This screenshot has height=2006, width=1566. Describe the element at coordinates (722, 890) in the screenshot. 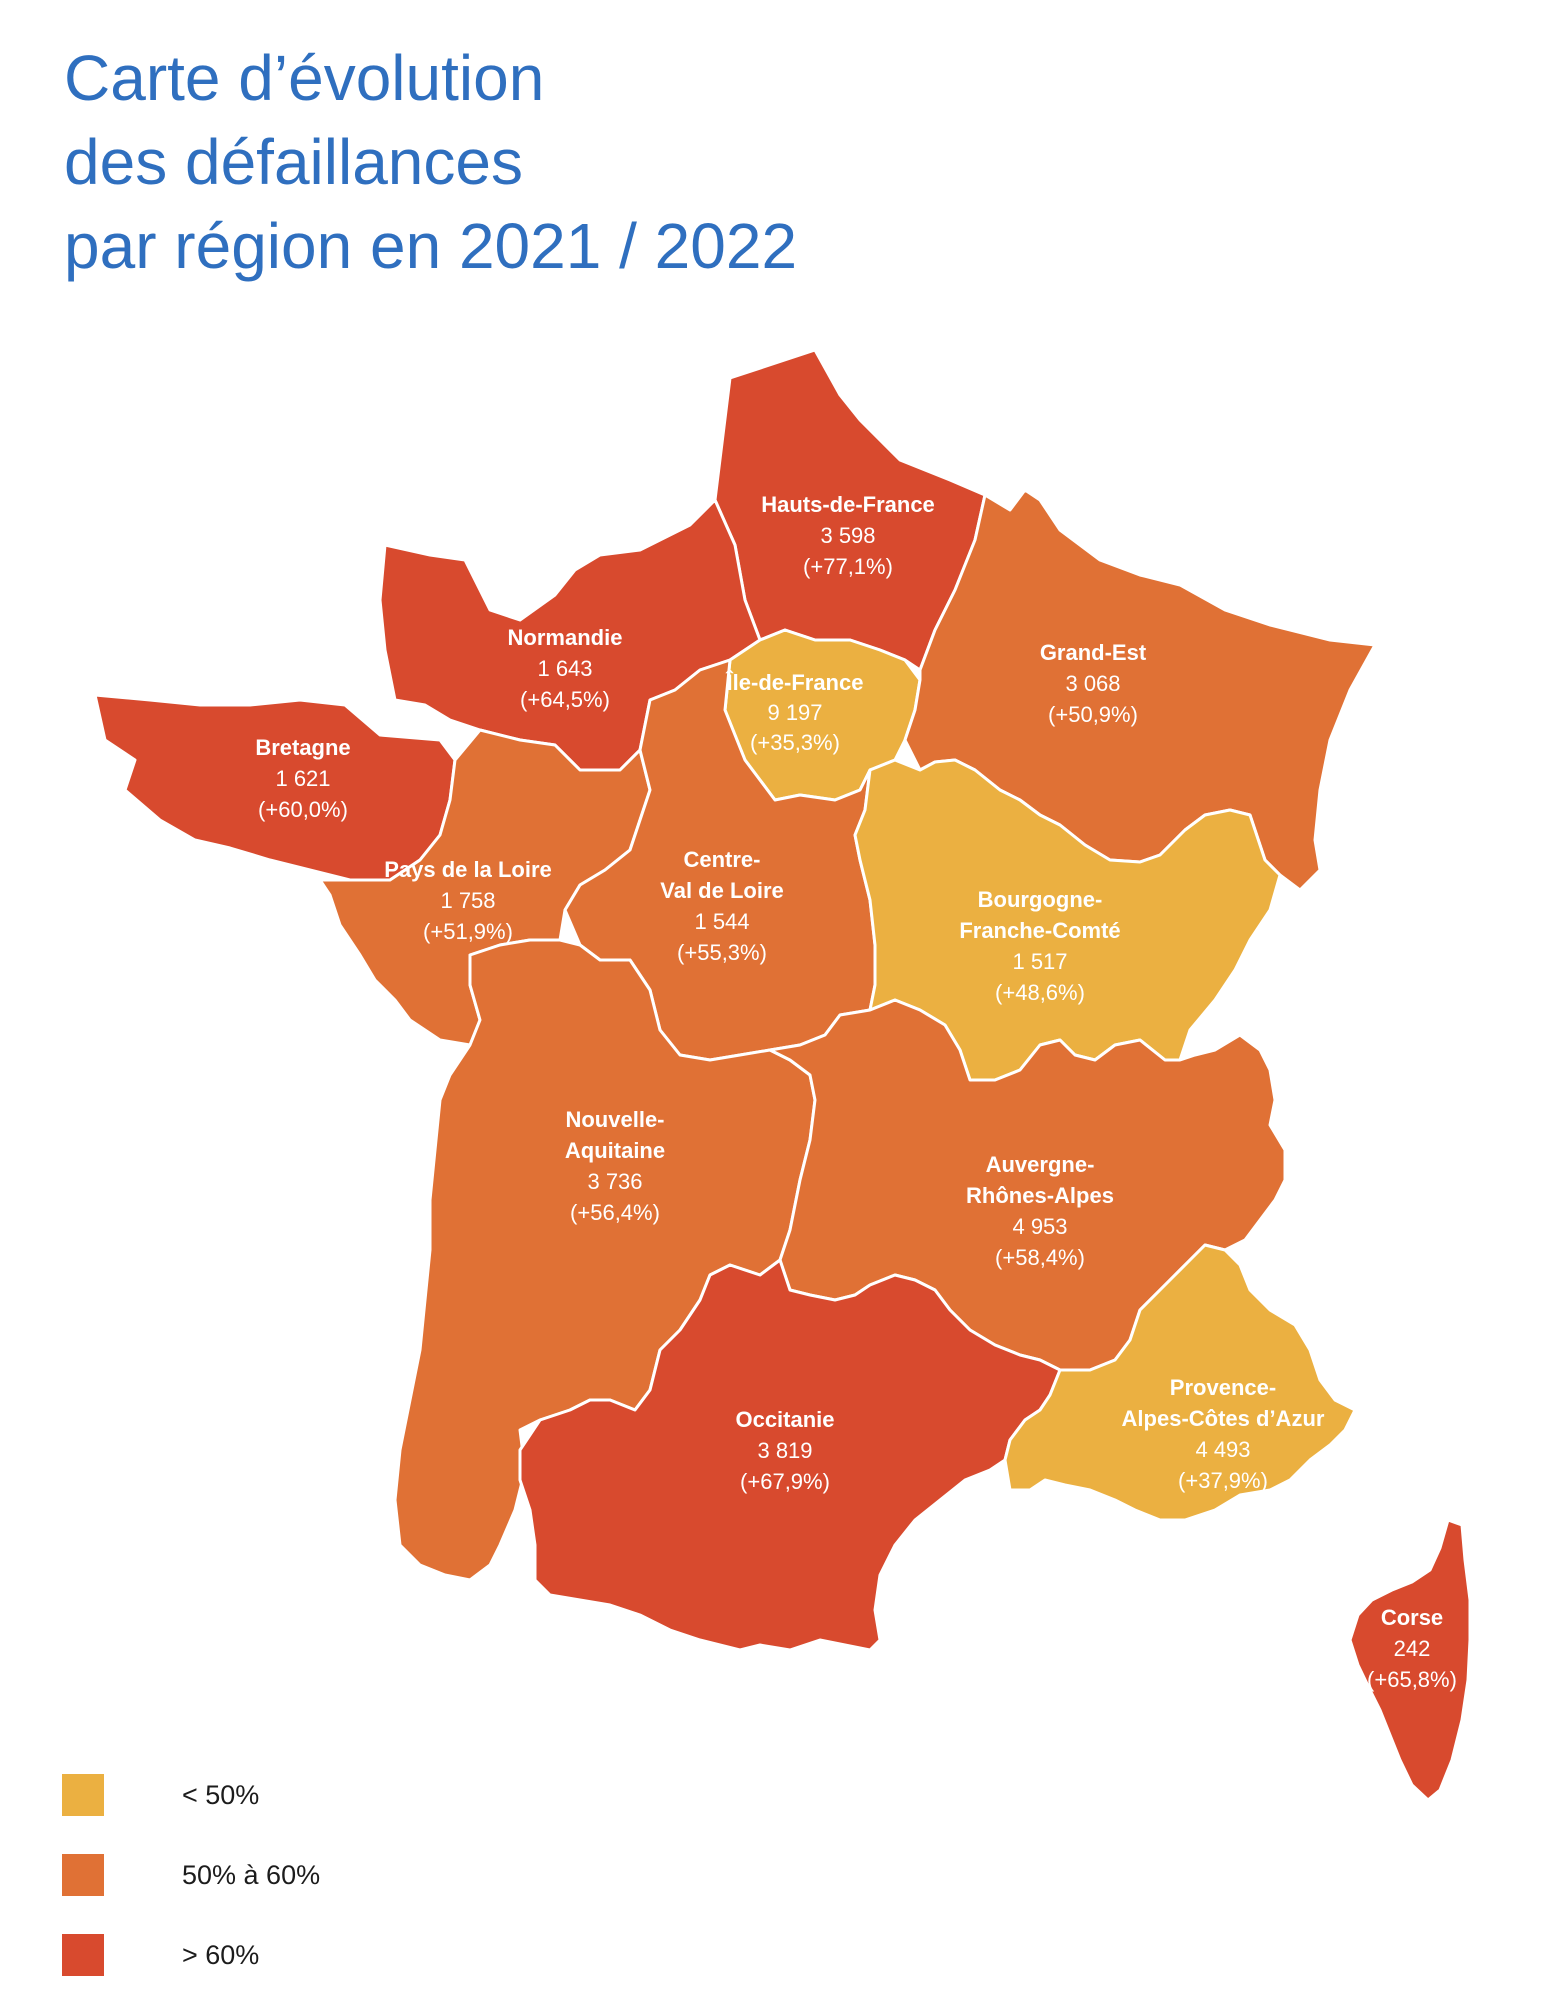

I see `region-name-line2: Val de Loire` at that location.